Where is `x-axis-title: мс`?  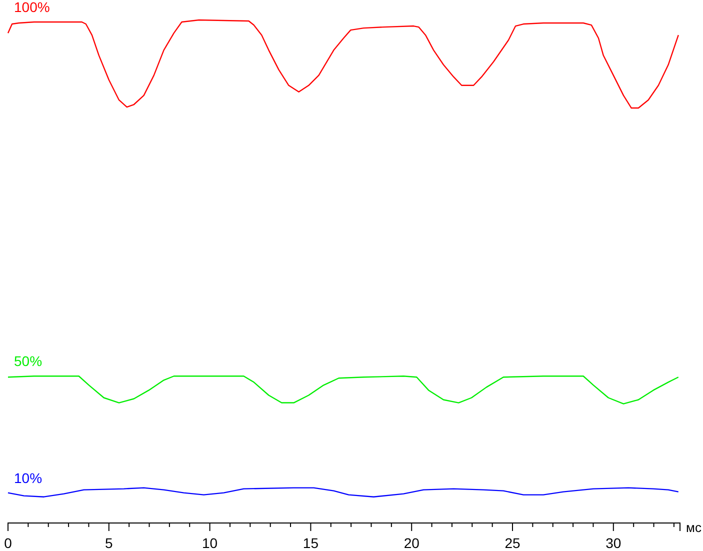 x-axis-title: мс is located at coordinates (694, 527).